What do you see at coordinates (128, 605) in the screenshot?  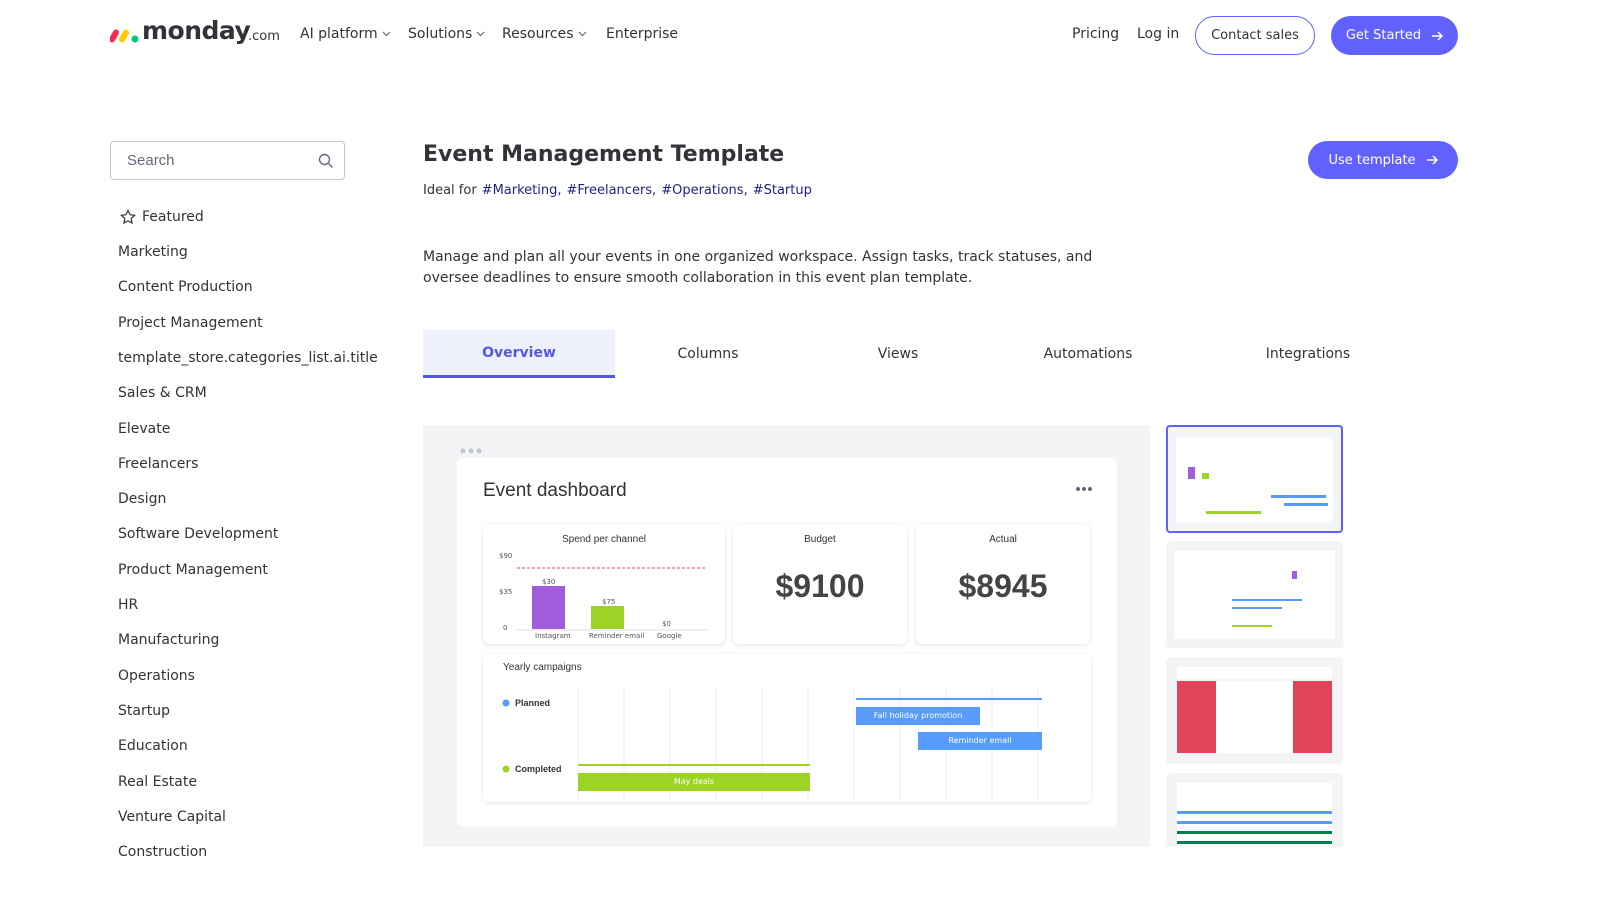 I see `category-link: HR` at bounding box center [128, 605].